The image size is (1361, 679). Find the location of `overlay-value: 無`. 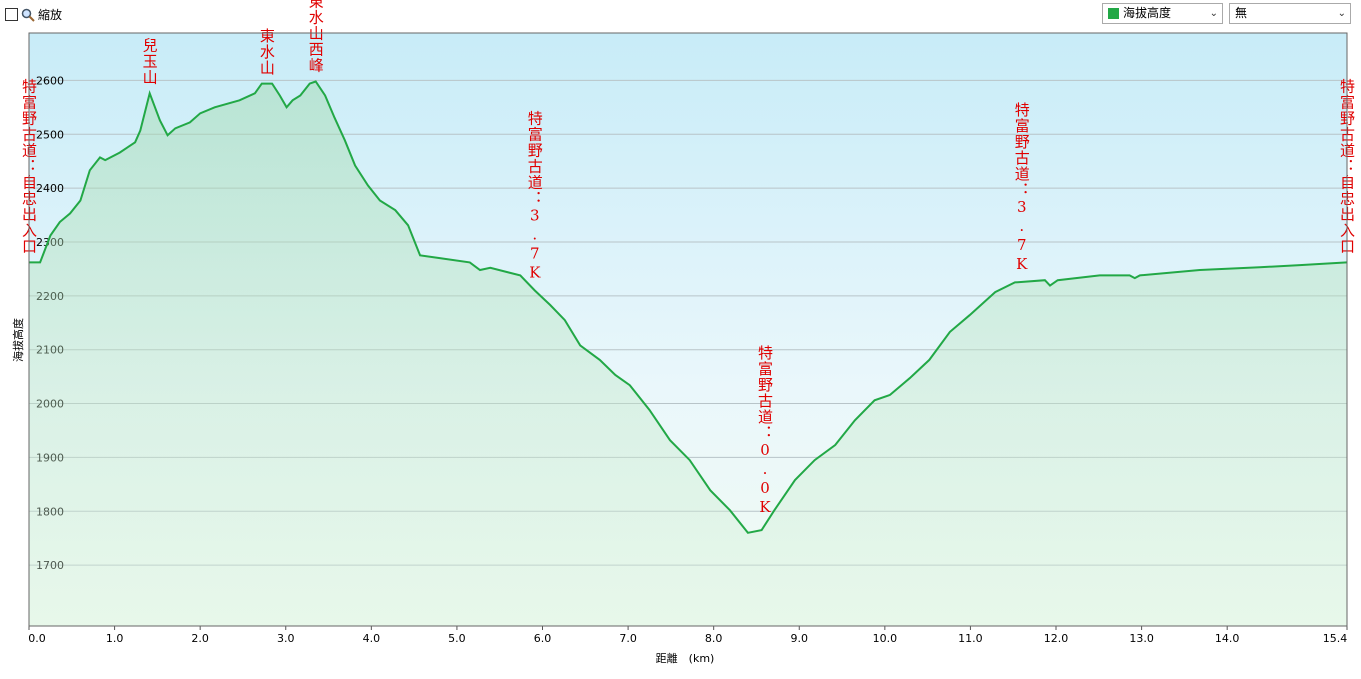

overlay-value: 無 is located at coordinates (1241, 13).